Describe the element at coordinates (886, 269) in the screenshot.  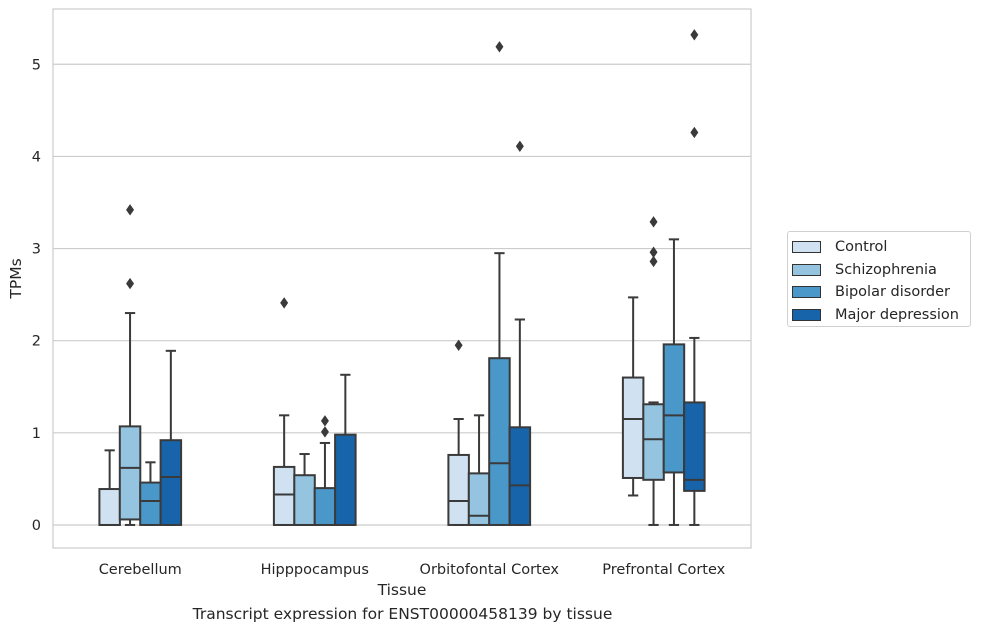
I see `legend-label: Schizophrenia` at that location.